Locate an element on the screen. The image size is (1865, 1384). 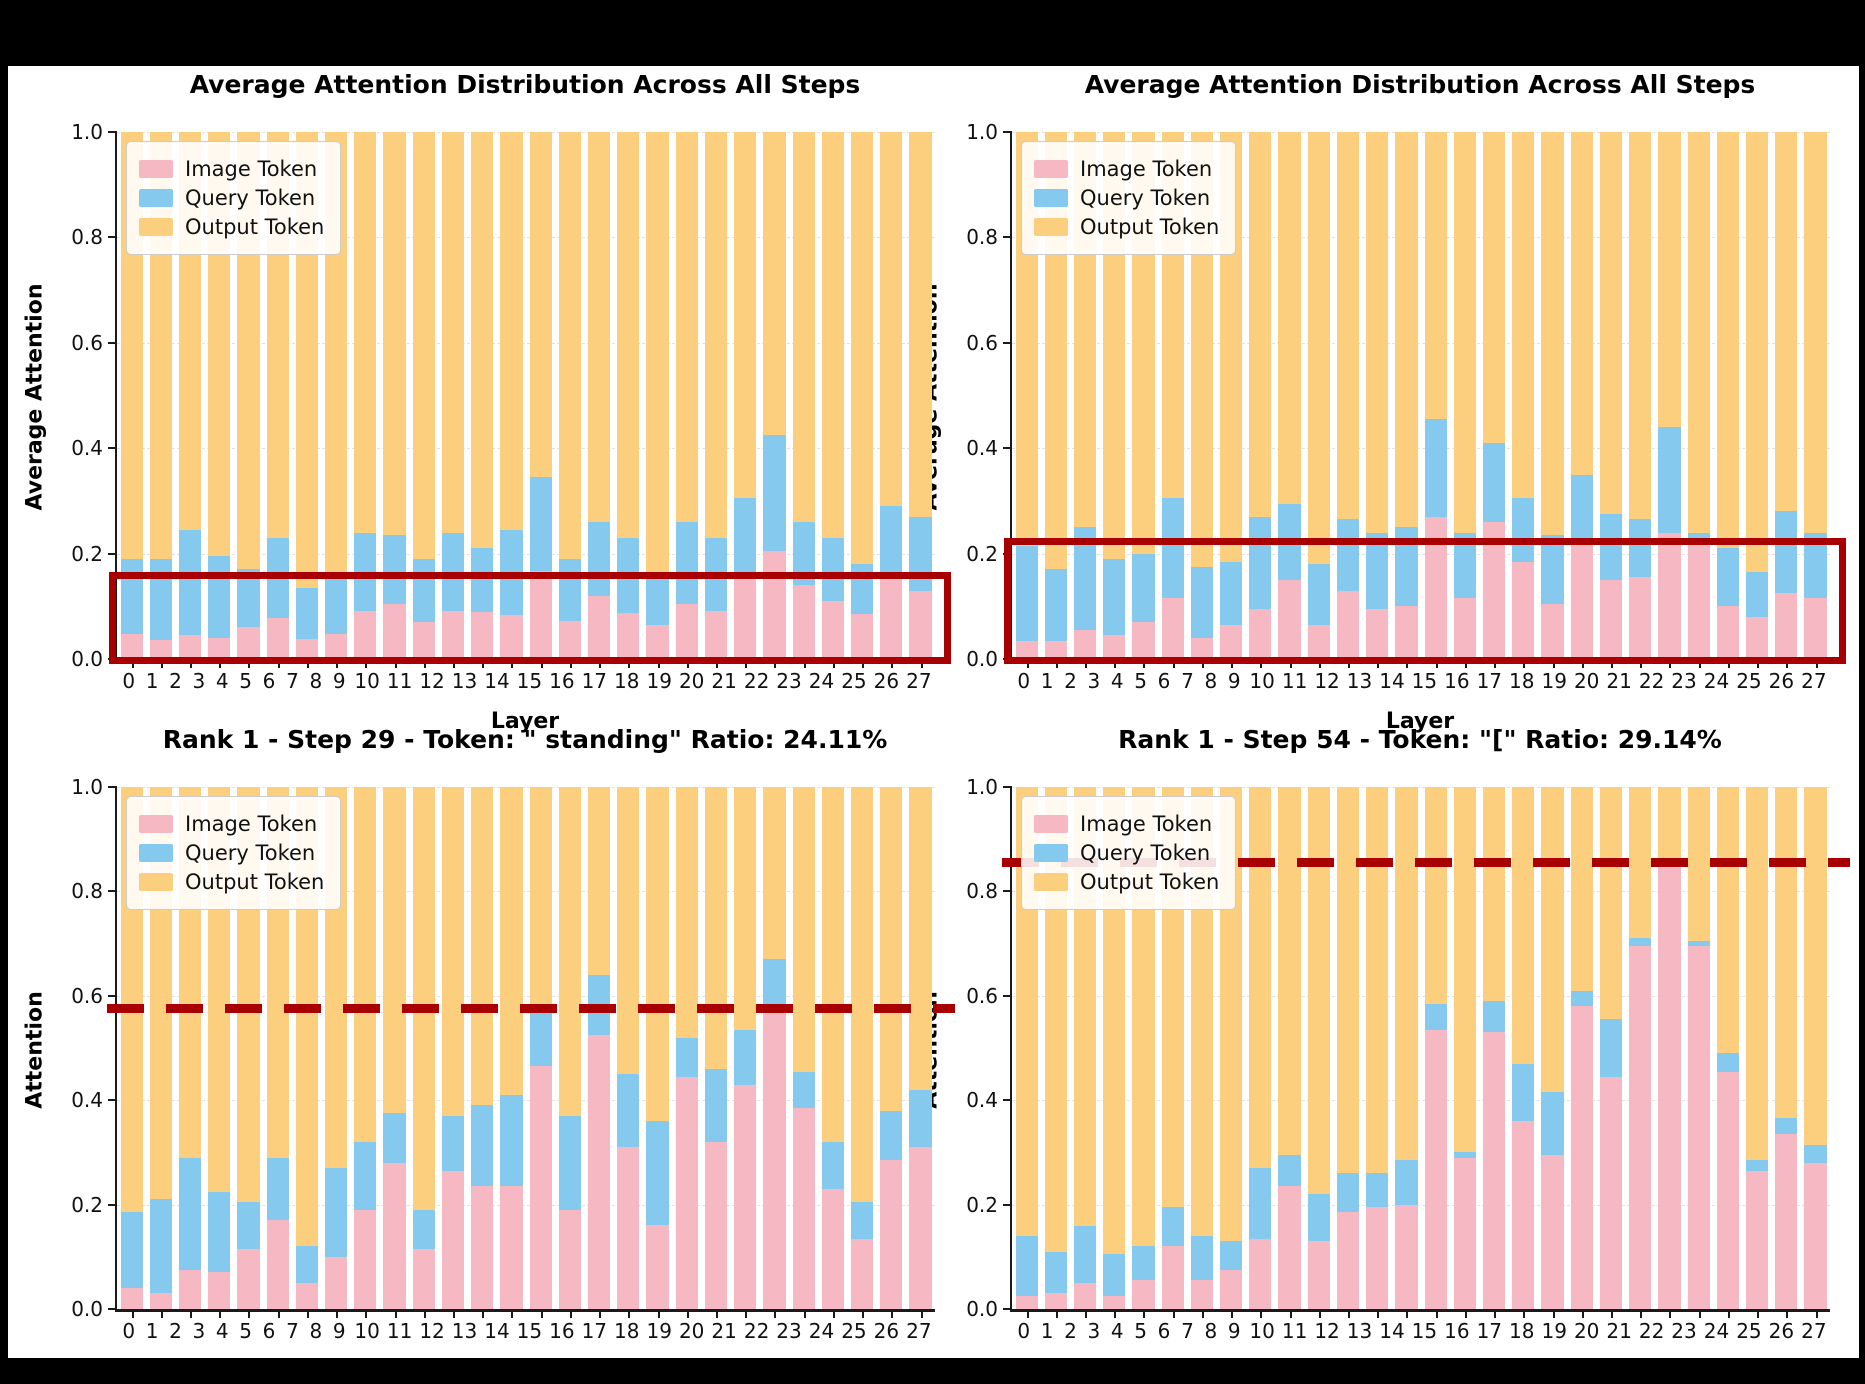
x-tick-label: 24 is located at coordinates (1716, 681).